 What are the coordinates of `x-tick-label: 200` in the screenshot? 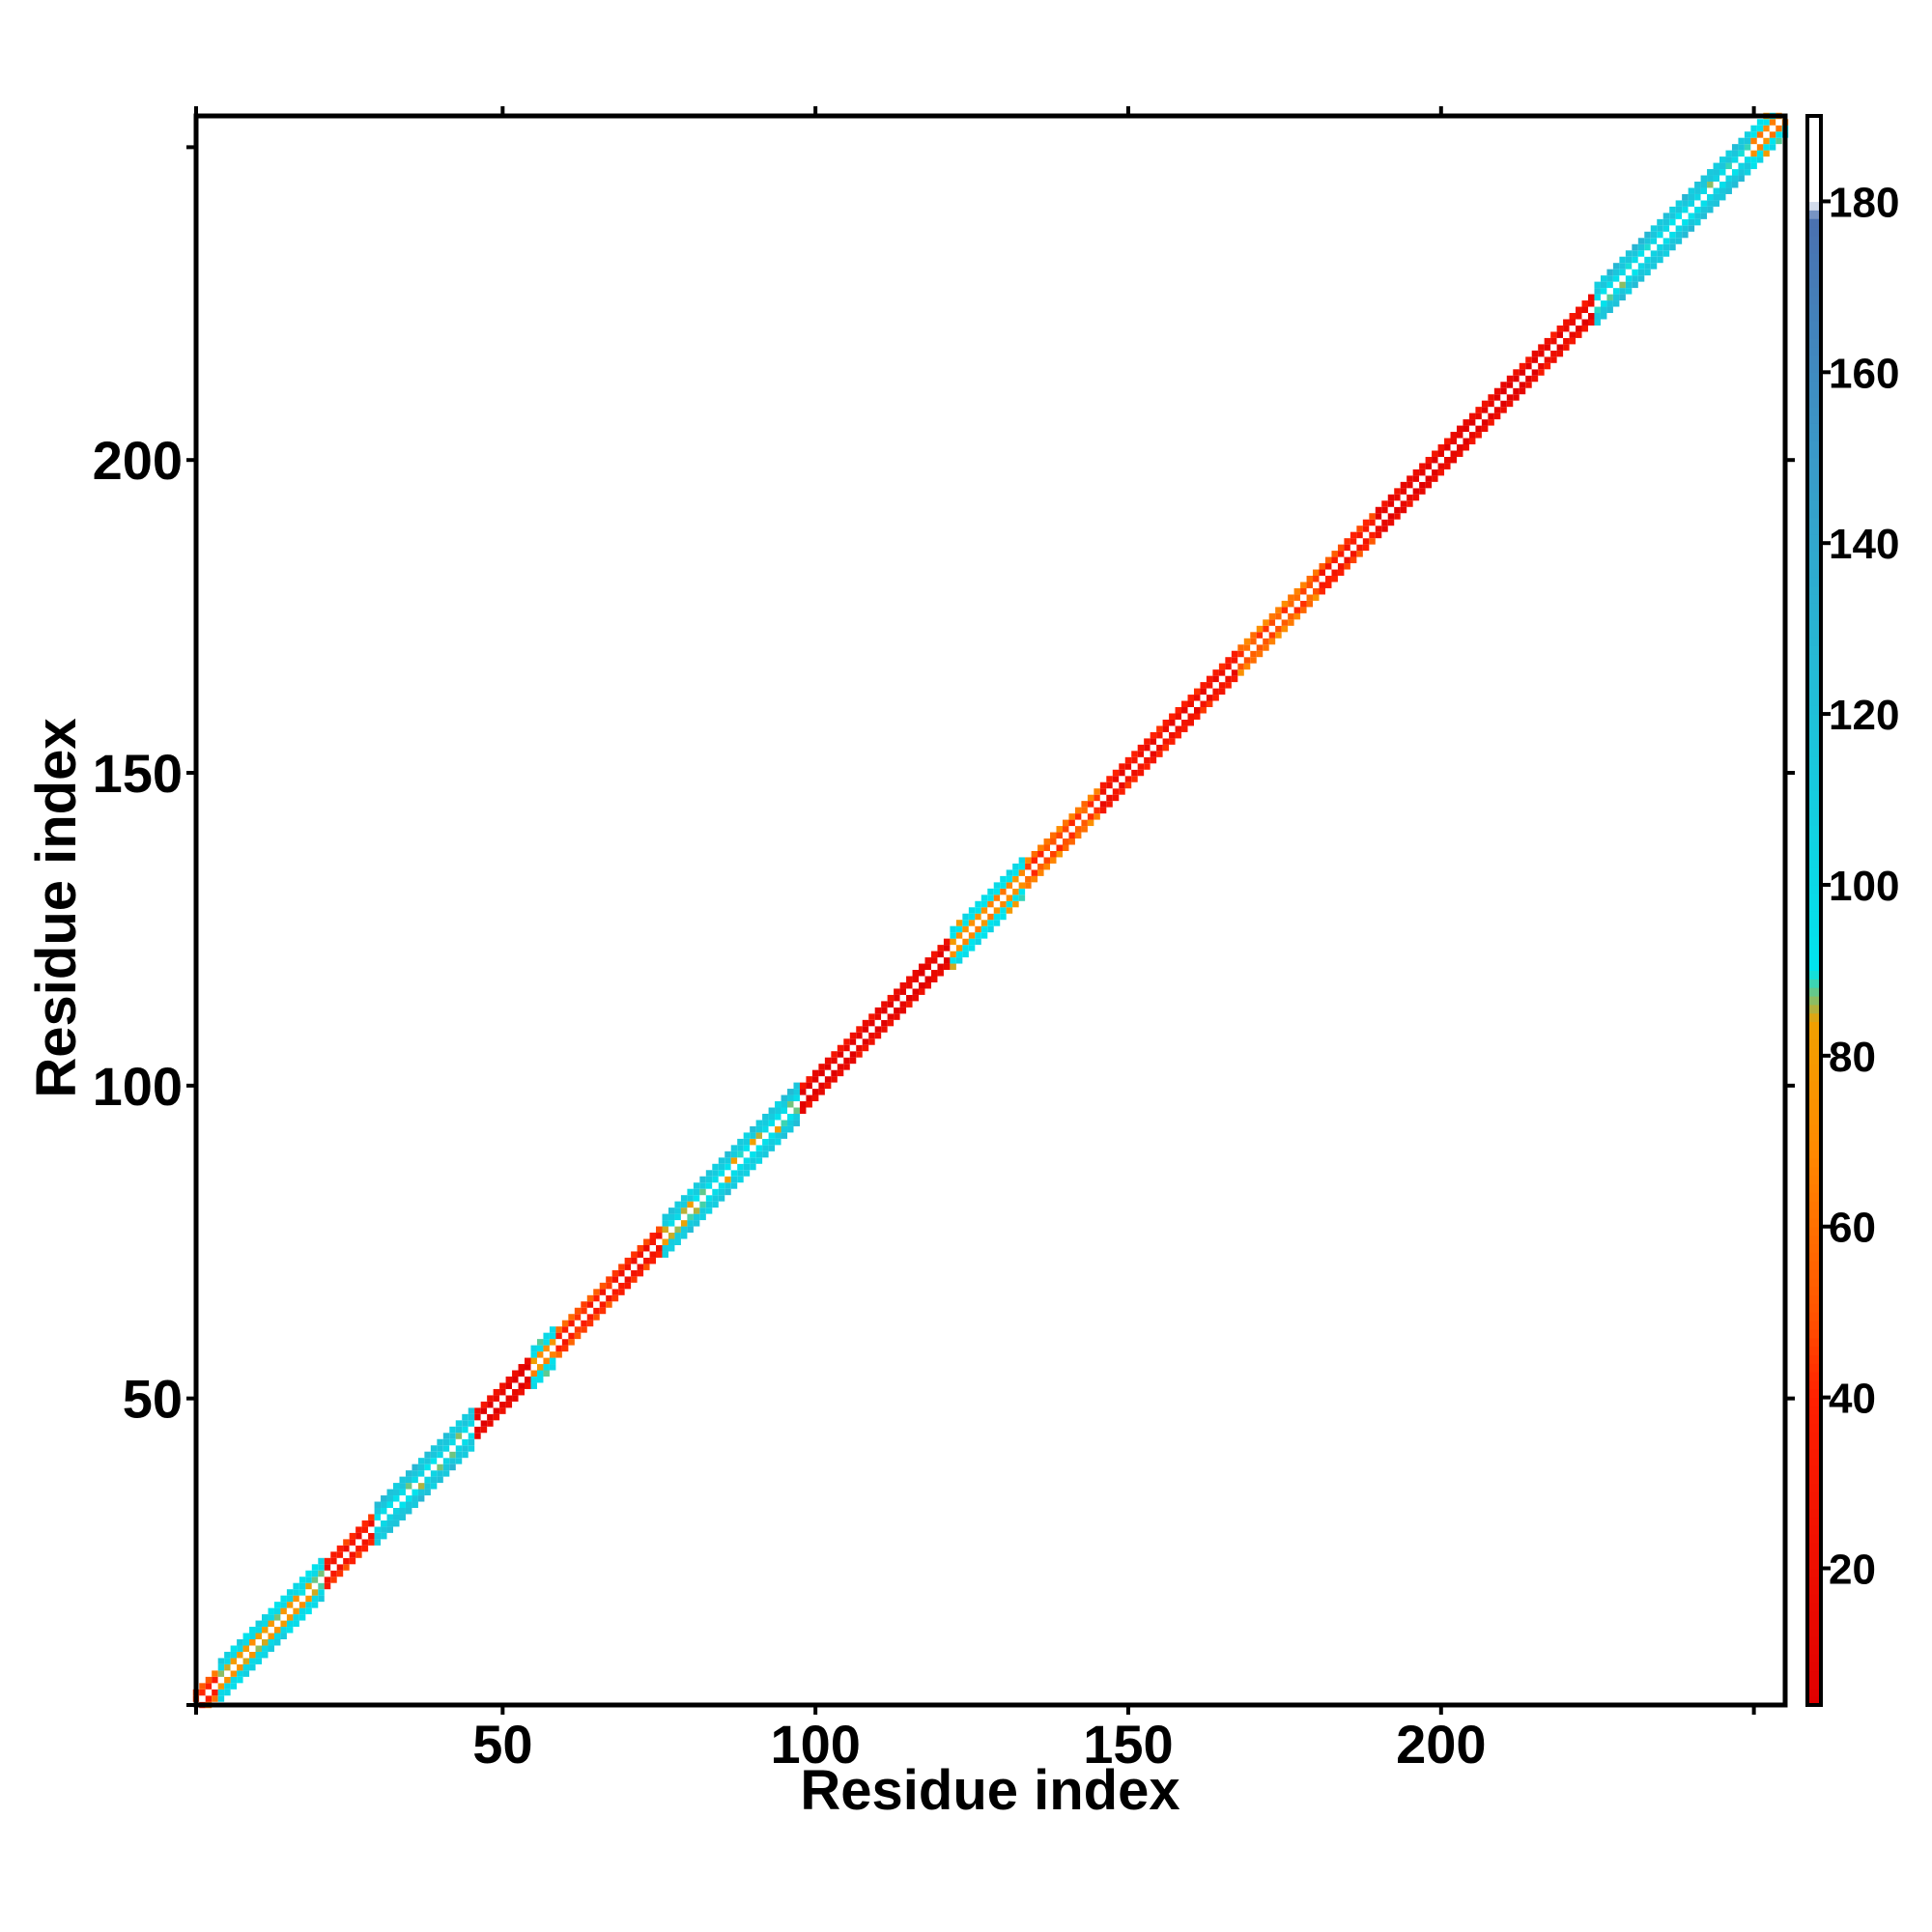 It's located at (1441, 1744).